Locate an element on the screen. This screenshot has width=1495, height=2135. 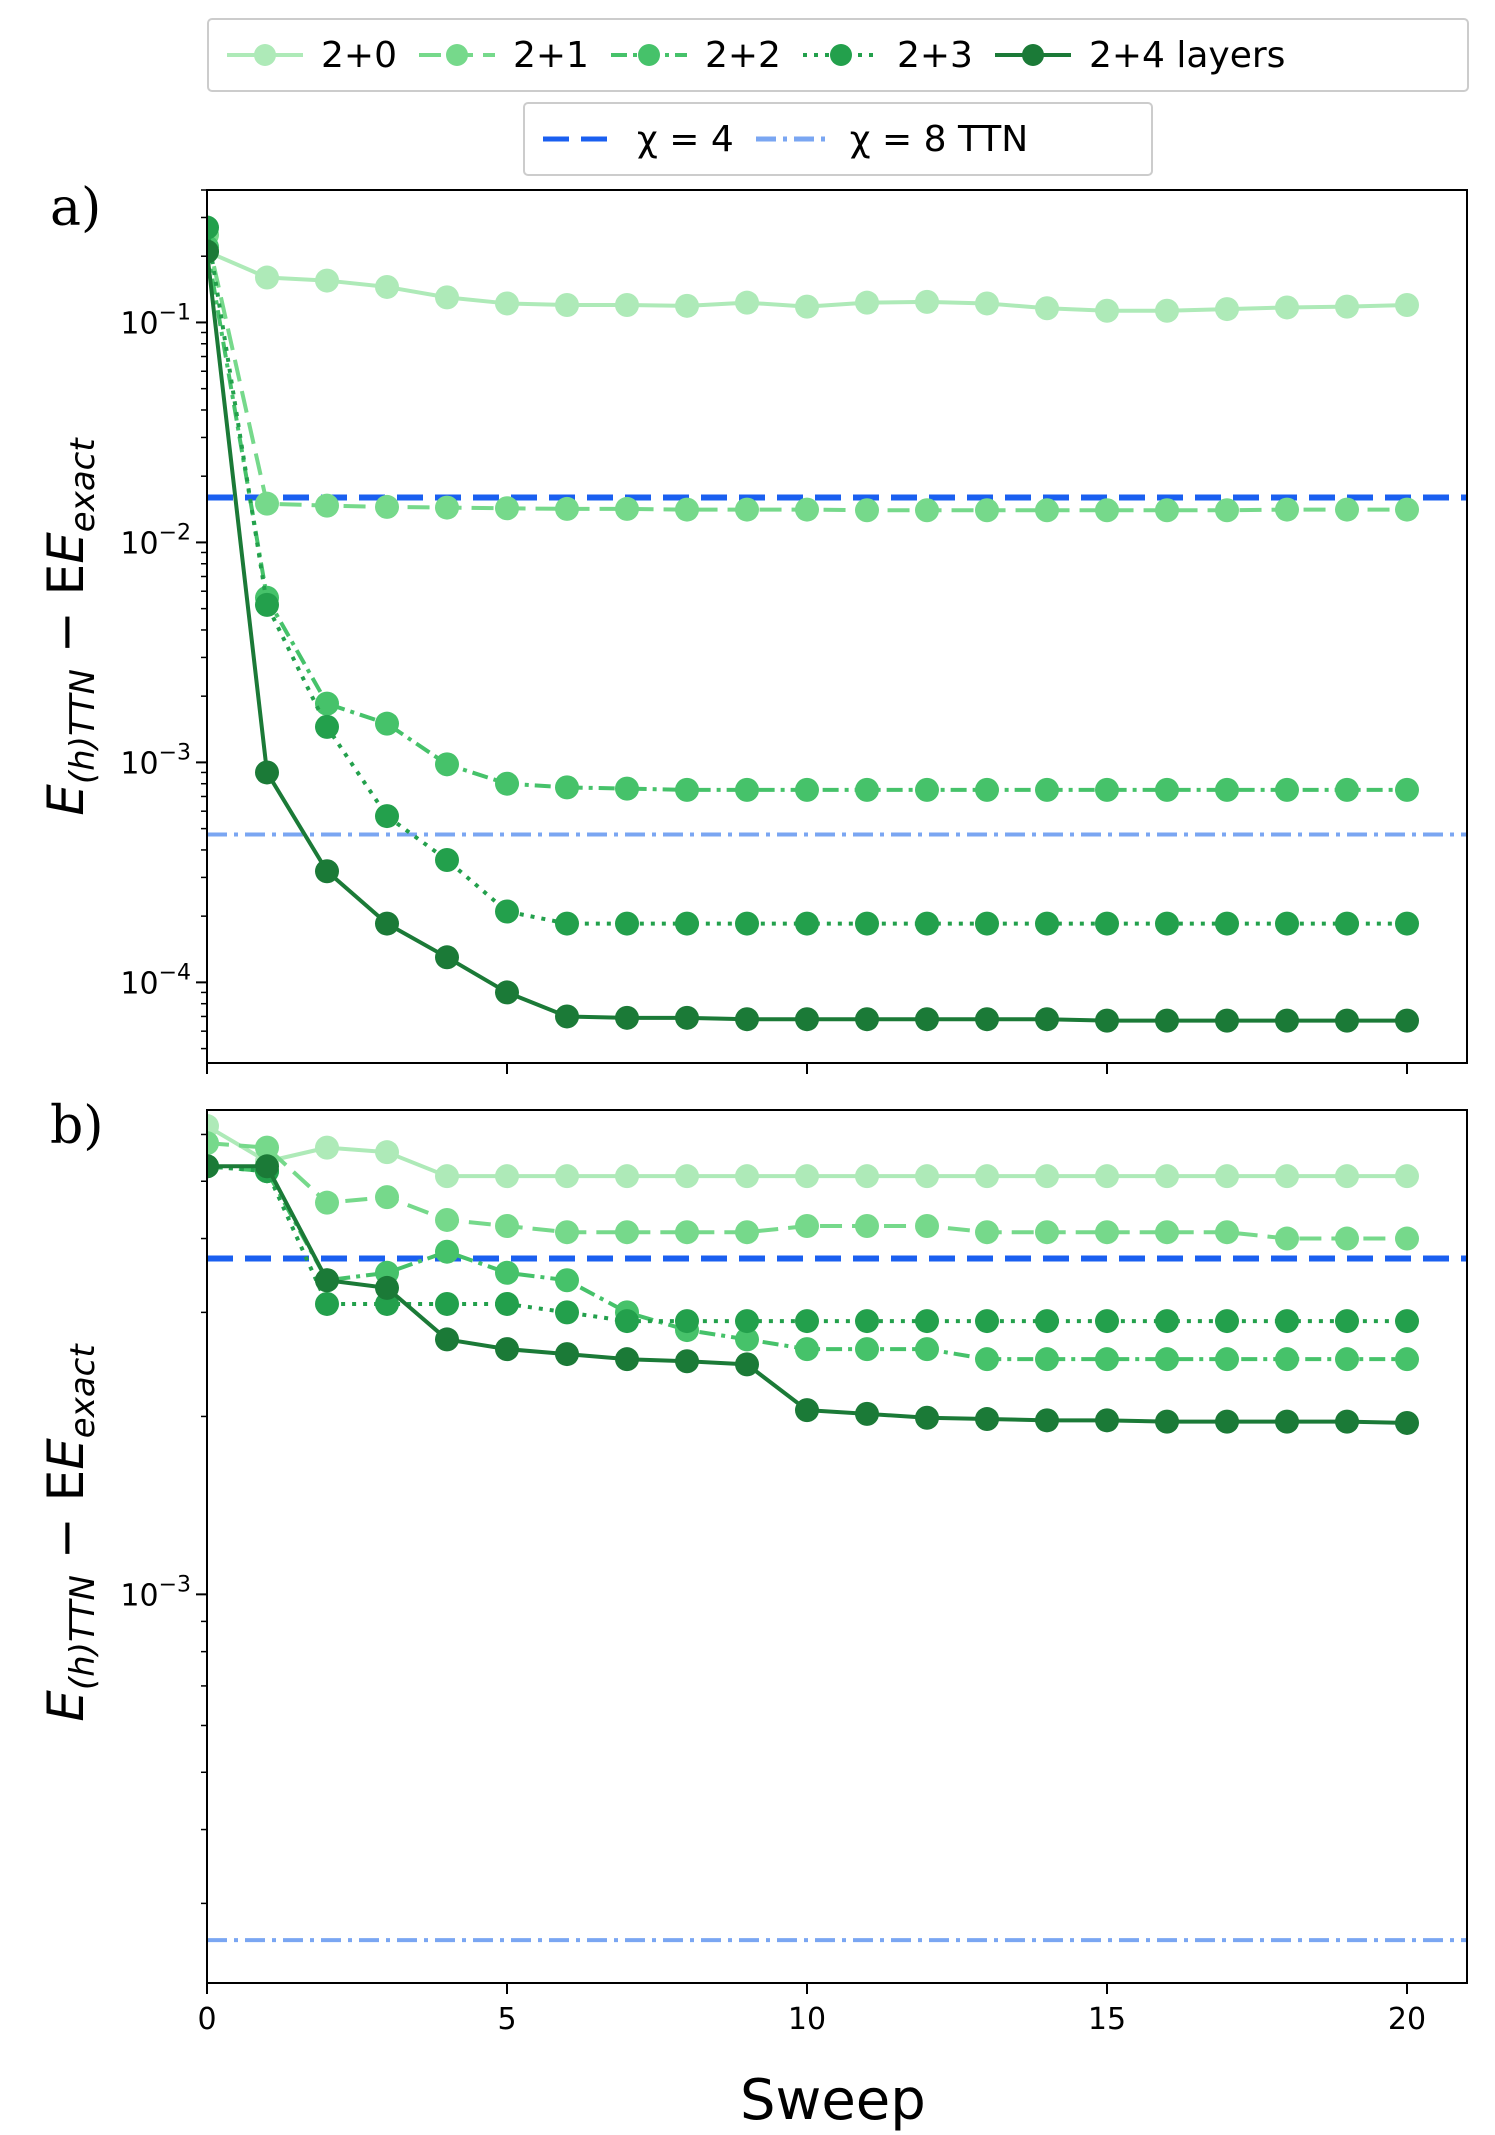
x-tick-label: 0 is located at coordinates (206, 2019).